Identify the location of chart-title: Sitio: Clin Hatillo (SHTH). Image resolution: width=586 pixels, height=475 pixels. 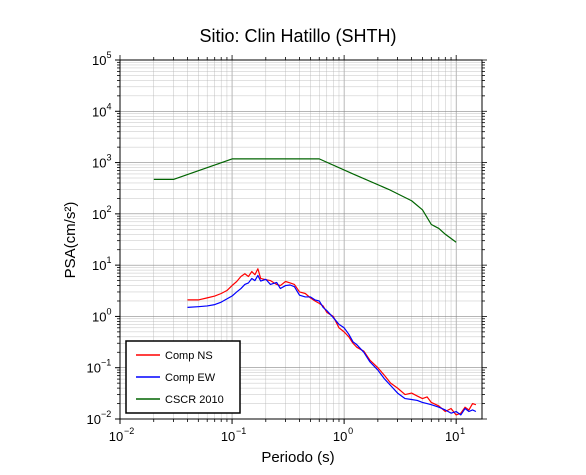
(297, 36).